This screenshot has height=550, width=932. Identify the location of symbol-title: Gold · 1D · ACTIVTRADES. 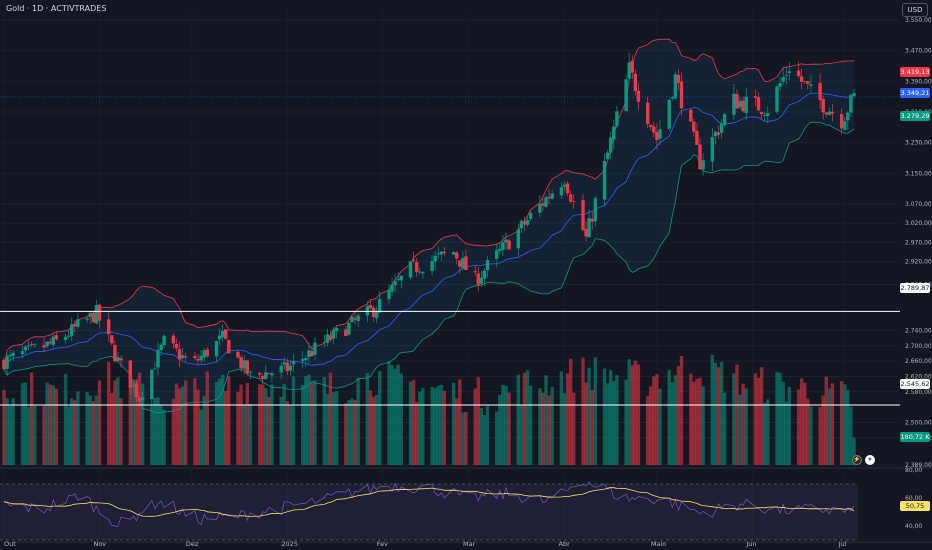
(56, 8).